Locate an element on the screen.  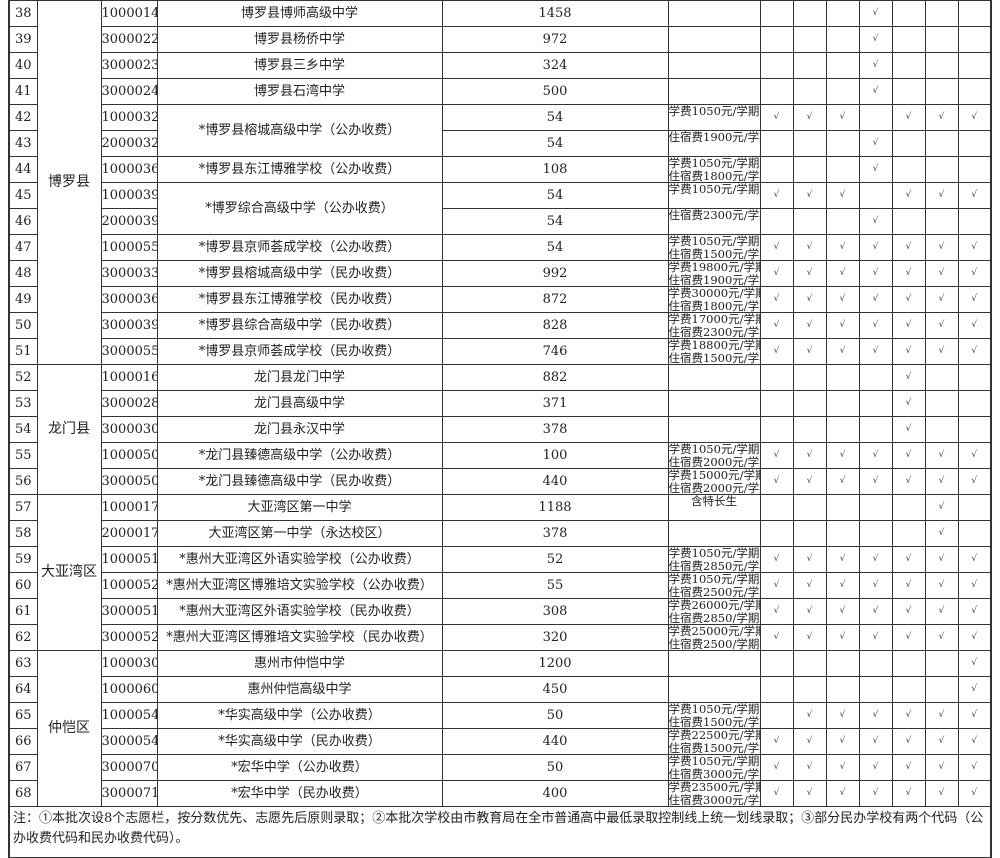
school-name: *宏华中学（民办收费） is located at coordinates (299, 793).